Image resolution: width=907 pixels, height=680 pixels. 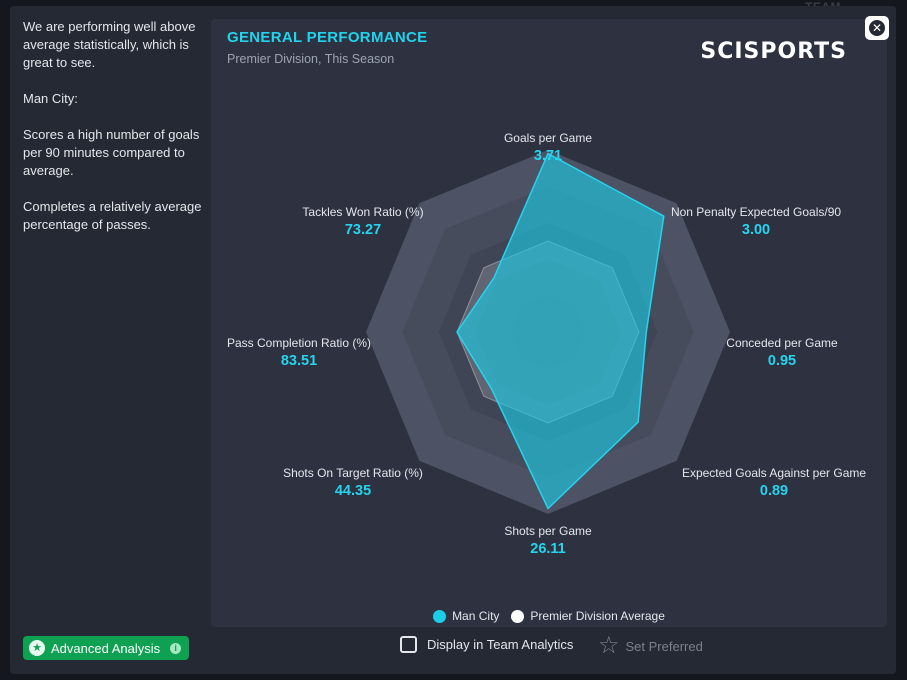 I want to click on series-man-city, so click(x=560, y=331).